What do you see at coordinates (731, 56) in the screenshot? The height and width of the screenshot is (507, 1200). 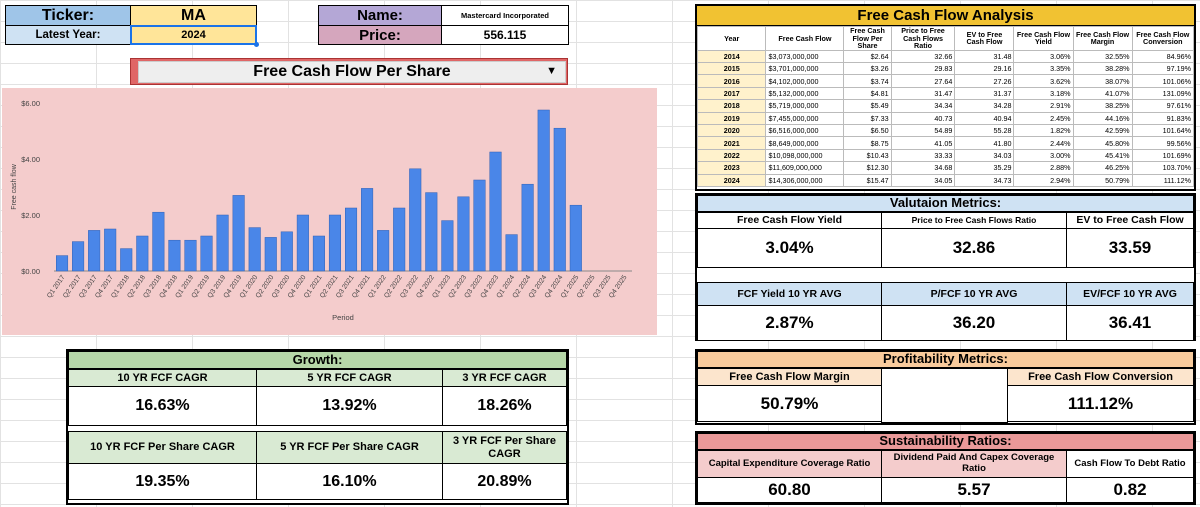 I see `fcf-year-cell: 2014` at bounding box center [731, 56].